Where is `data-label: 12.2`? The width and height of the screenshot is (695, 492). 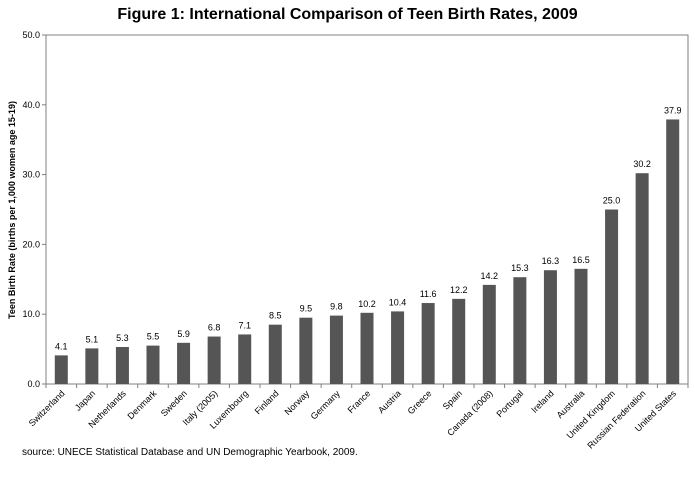 data-label: 12.2 is located at coordinates (459, 290).